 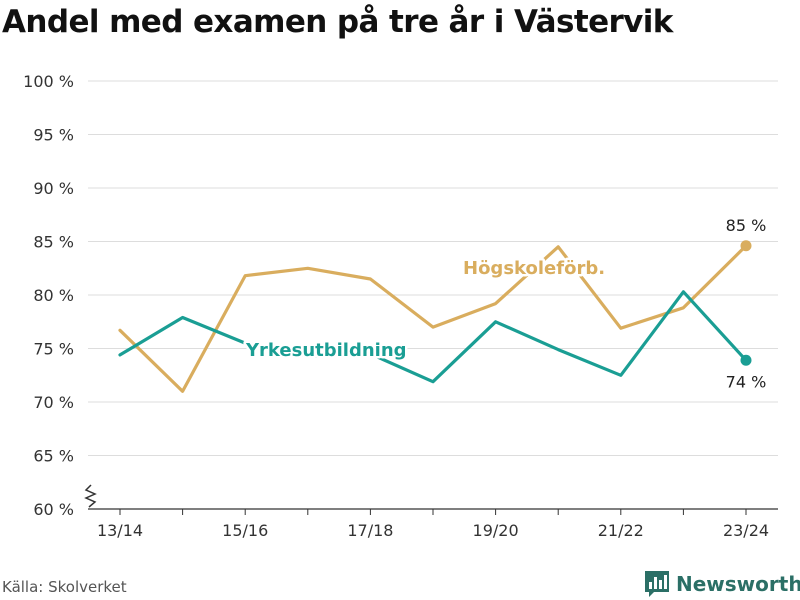 What do you see at coordinates (431, 512) in the screenshot?
I see `x-axis: 13/14 15/16 17/18 19/20 21/22 23/24` at bounding box center [431, 512].